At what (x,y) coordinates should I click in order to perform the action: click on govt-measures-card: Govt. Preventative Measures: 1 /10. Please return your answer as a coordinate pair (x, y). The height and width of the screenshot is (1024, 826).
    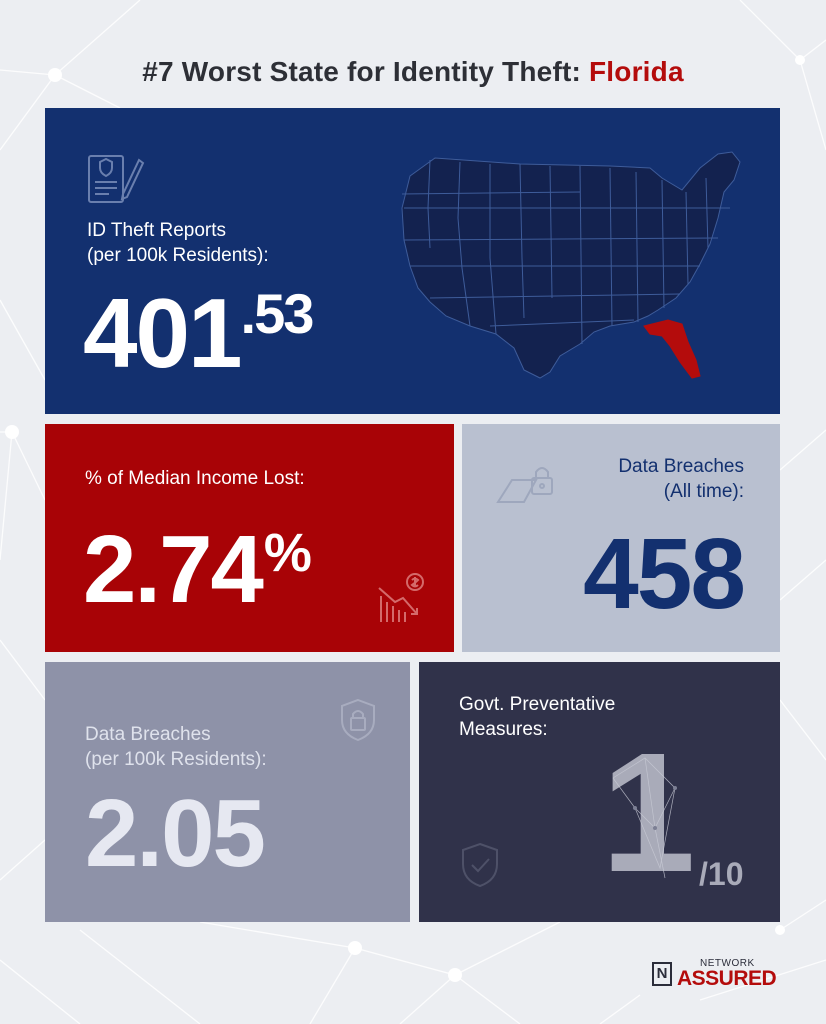
    Looking at the image, I should click on (599, 792).